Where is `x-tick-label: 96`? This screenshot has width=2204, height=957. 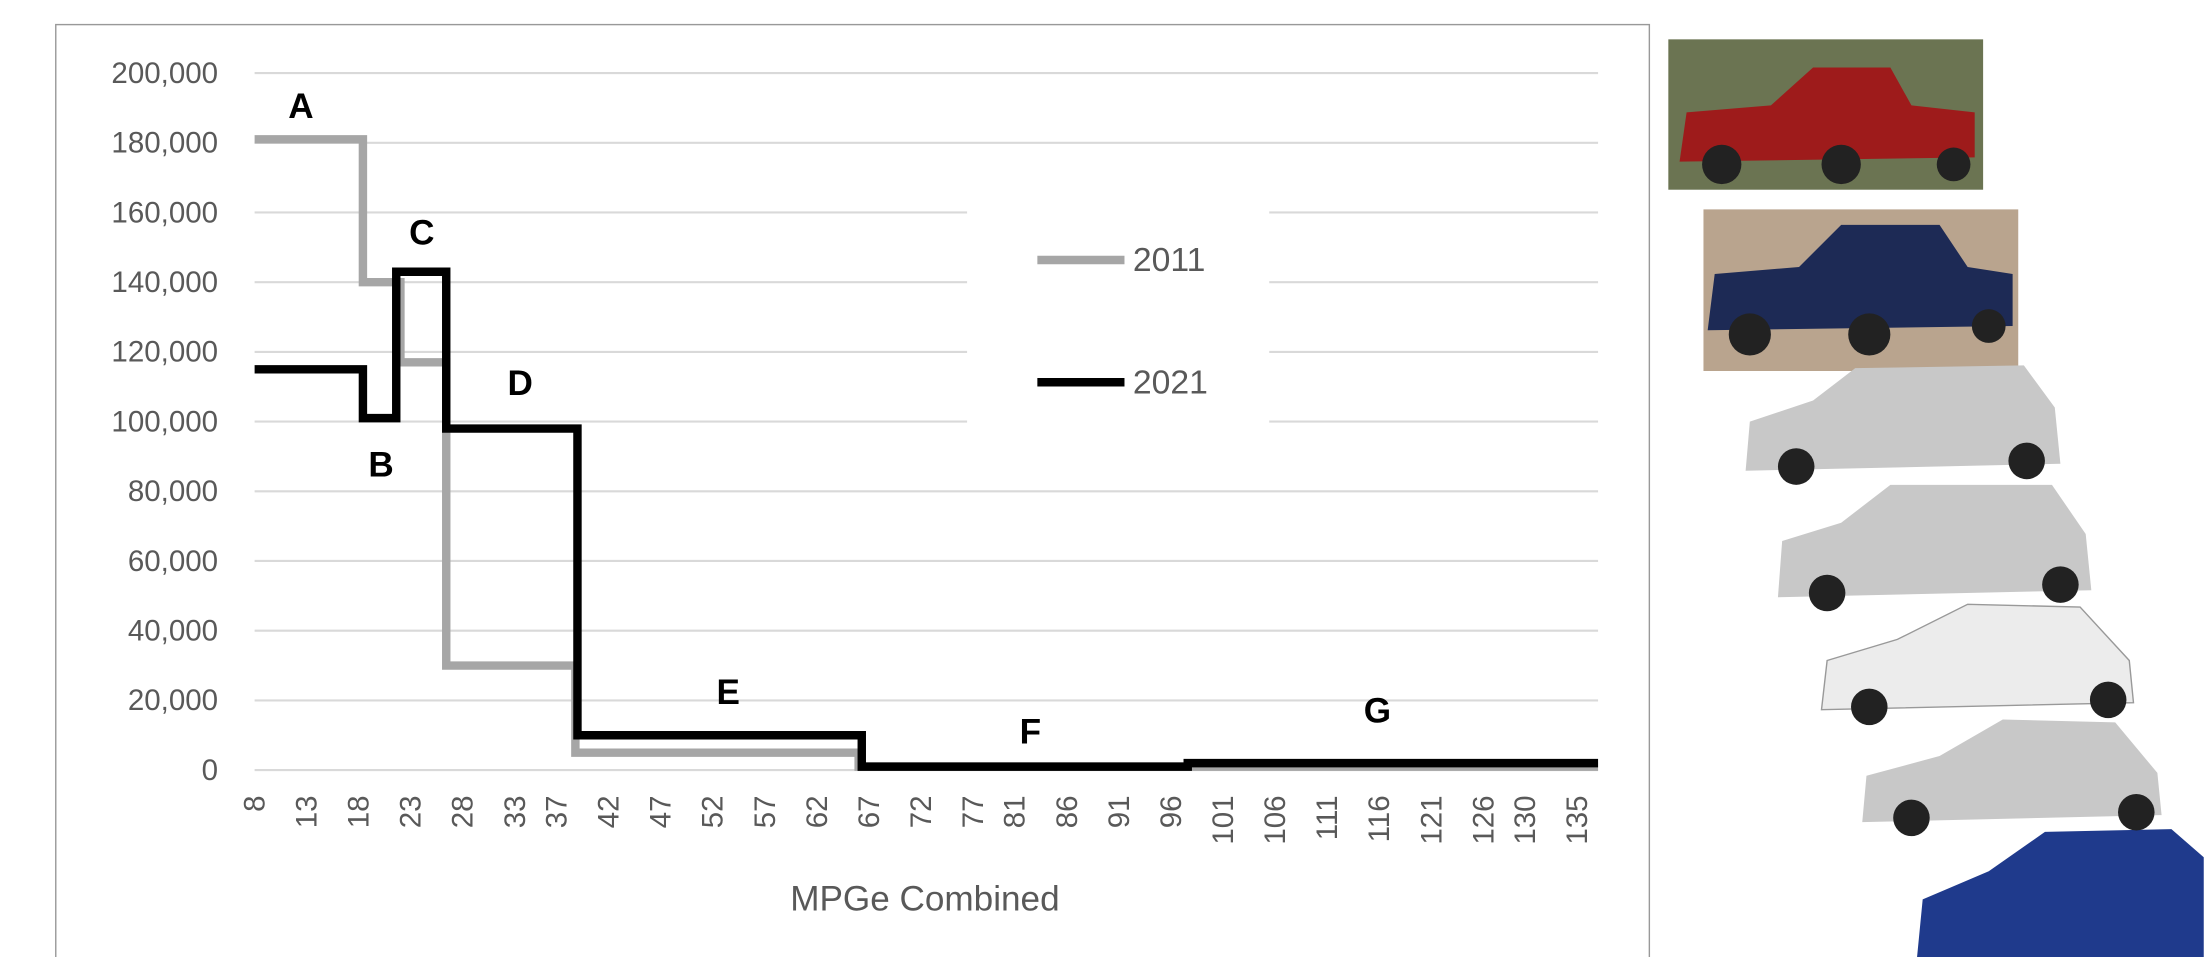
x-tick-label: 96 is located at coordinates (1171, 811).